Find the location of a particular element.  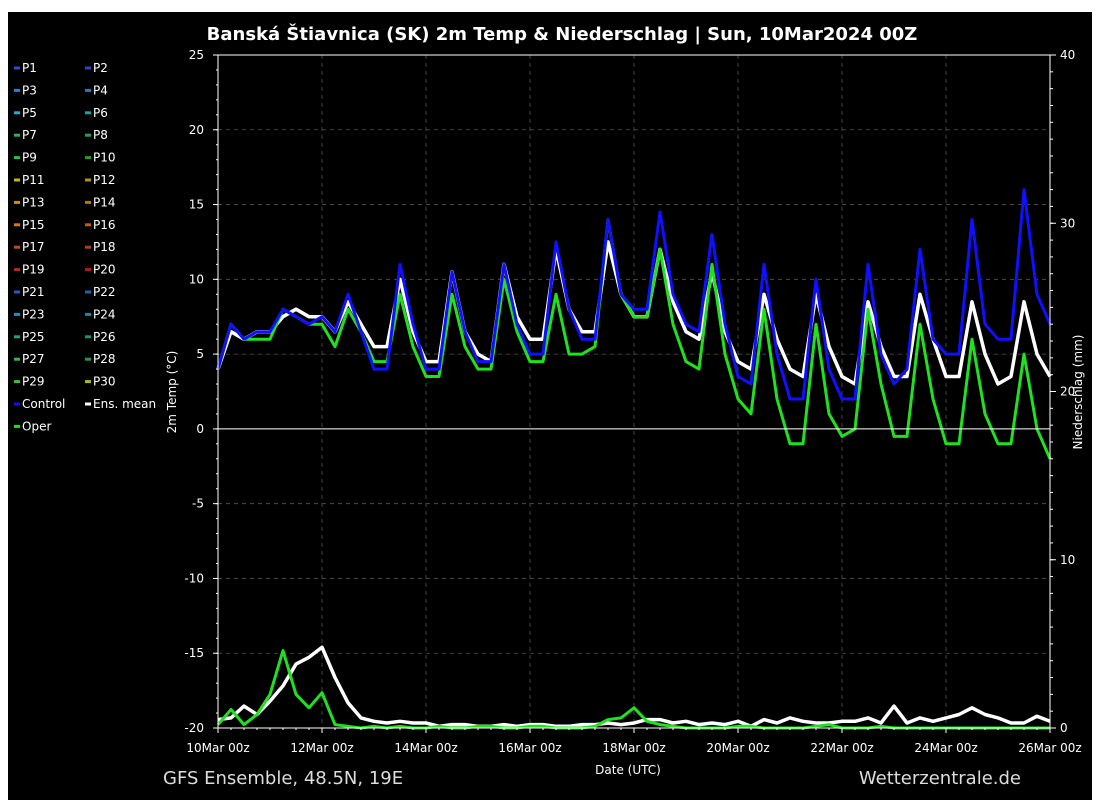

legend-entry: P13 is located at coordinates (33, 202).